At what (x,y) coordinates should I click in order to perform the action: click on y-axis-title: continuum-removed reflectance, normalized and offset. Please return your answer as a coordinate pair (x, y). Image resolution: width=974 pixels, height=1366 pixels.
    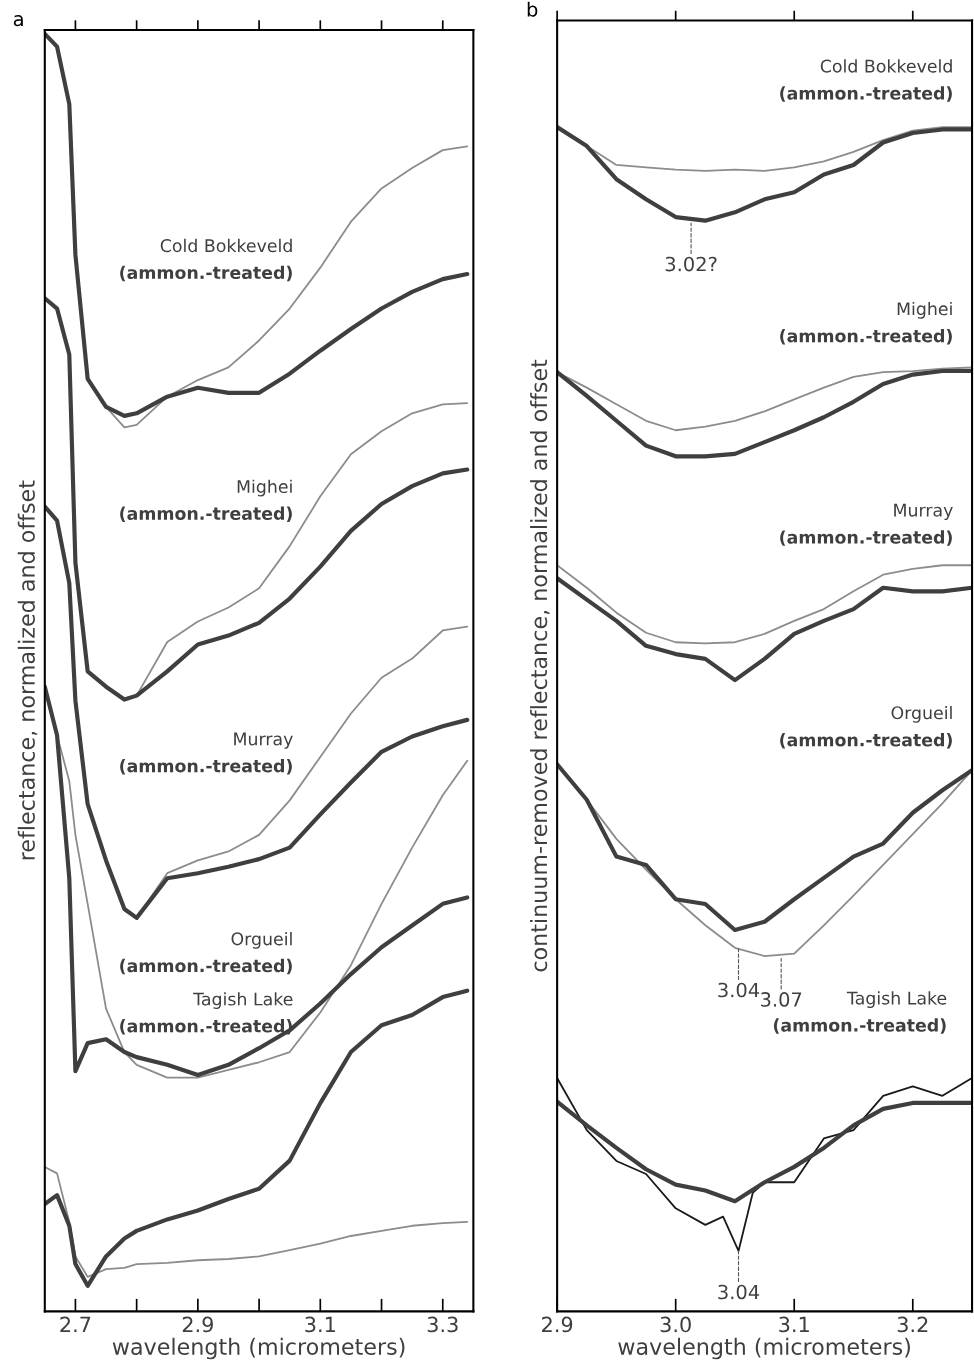
    Looking at the image, I should click on (540, 665).